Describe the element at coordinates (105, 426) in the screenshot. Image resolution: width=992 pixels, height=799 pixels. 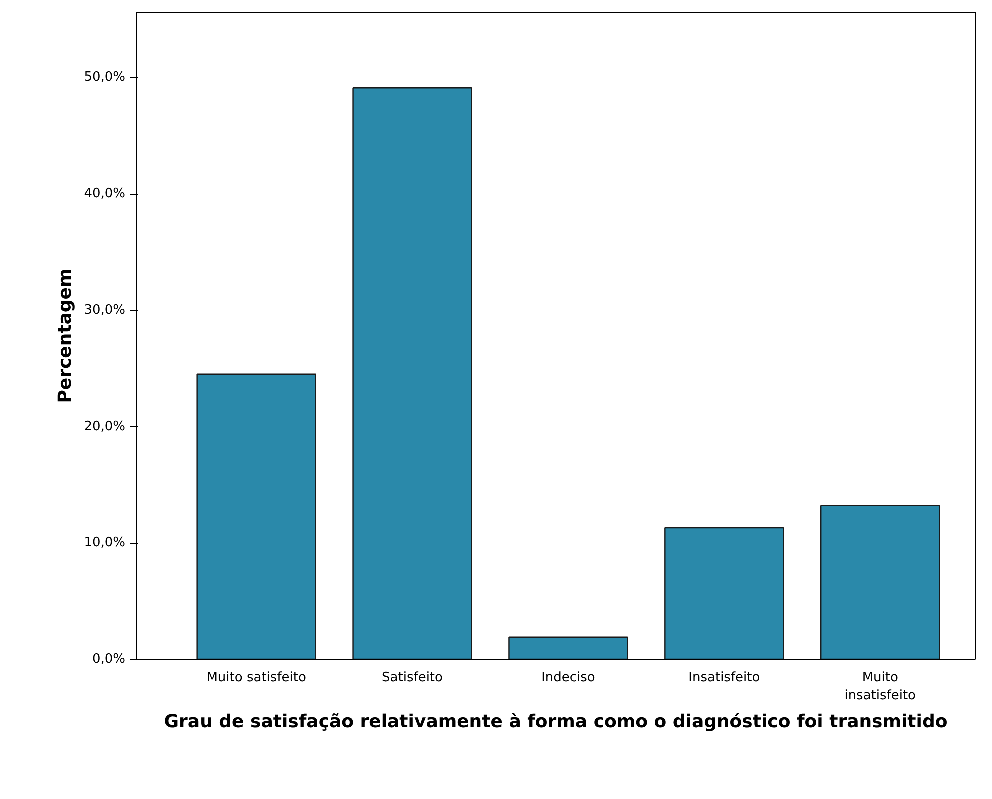
I see `y-tick-label: 20,0%` at that location.